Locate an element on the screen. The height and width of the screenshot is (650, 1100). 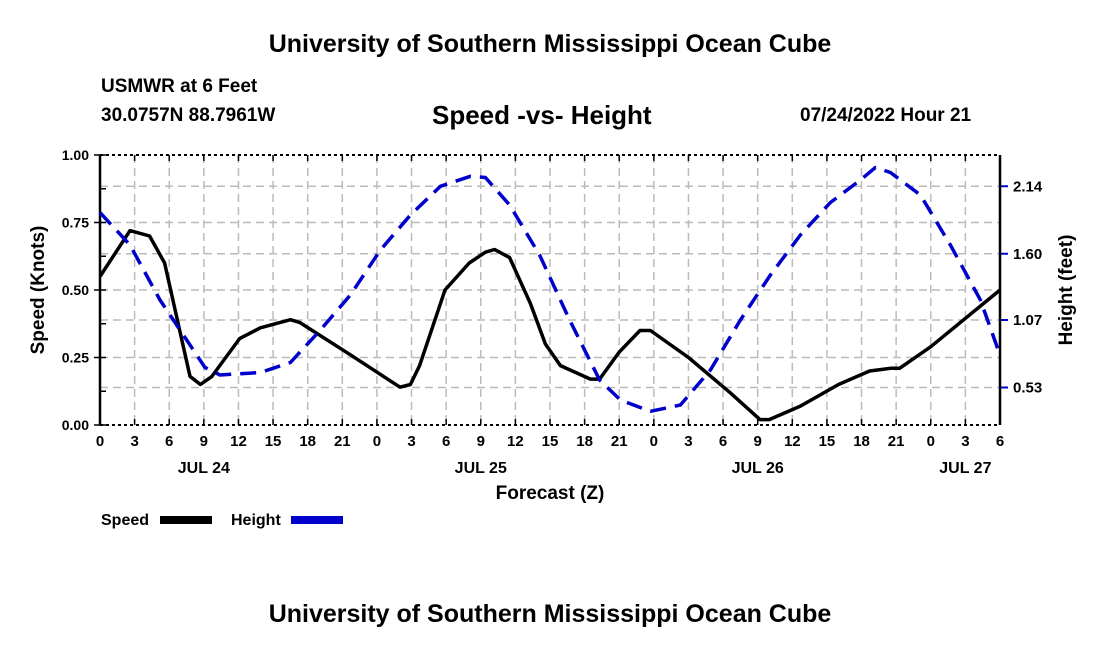
y-tick-label: 0.75 is located at coordinates (75, 223).